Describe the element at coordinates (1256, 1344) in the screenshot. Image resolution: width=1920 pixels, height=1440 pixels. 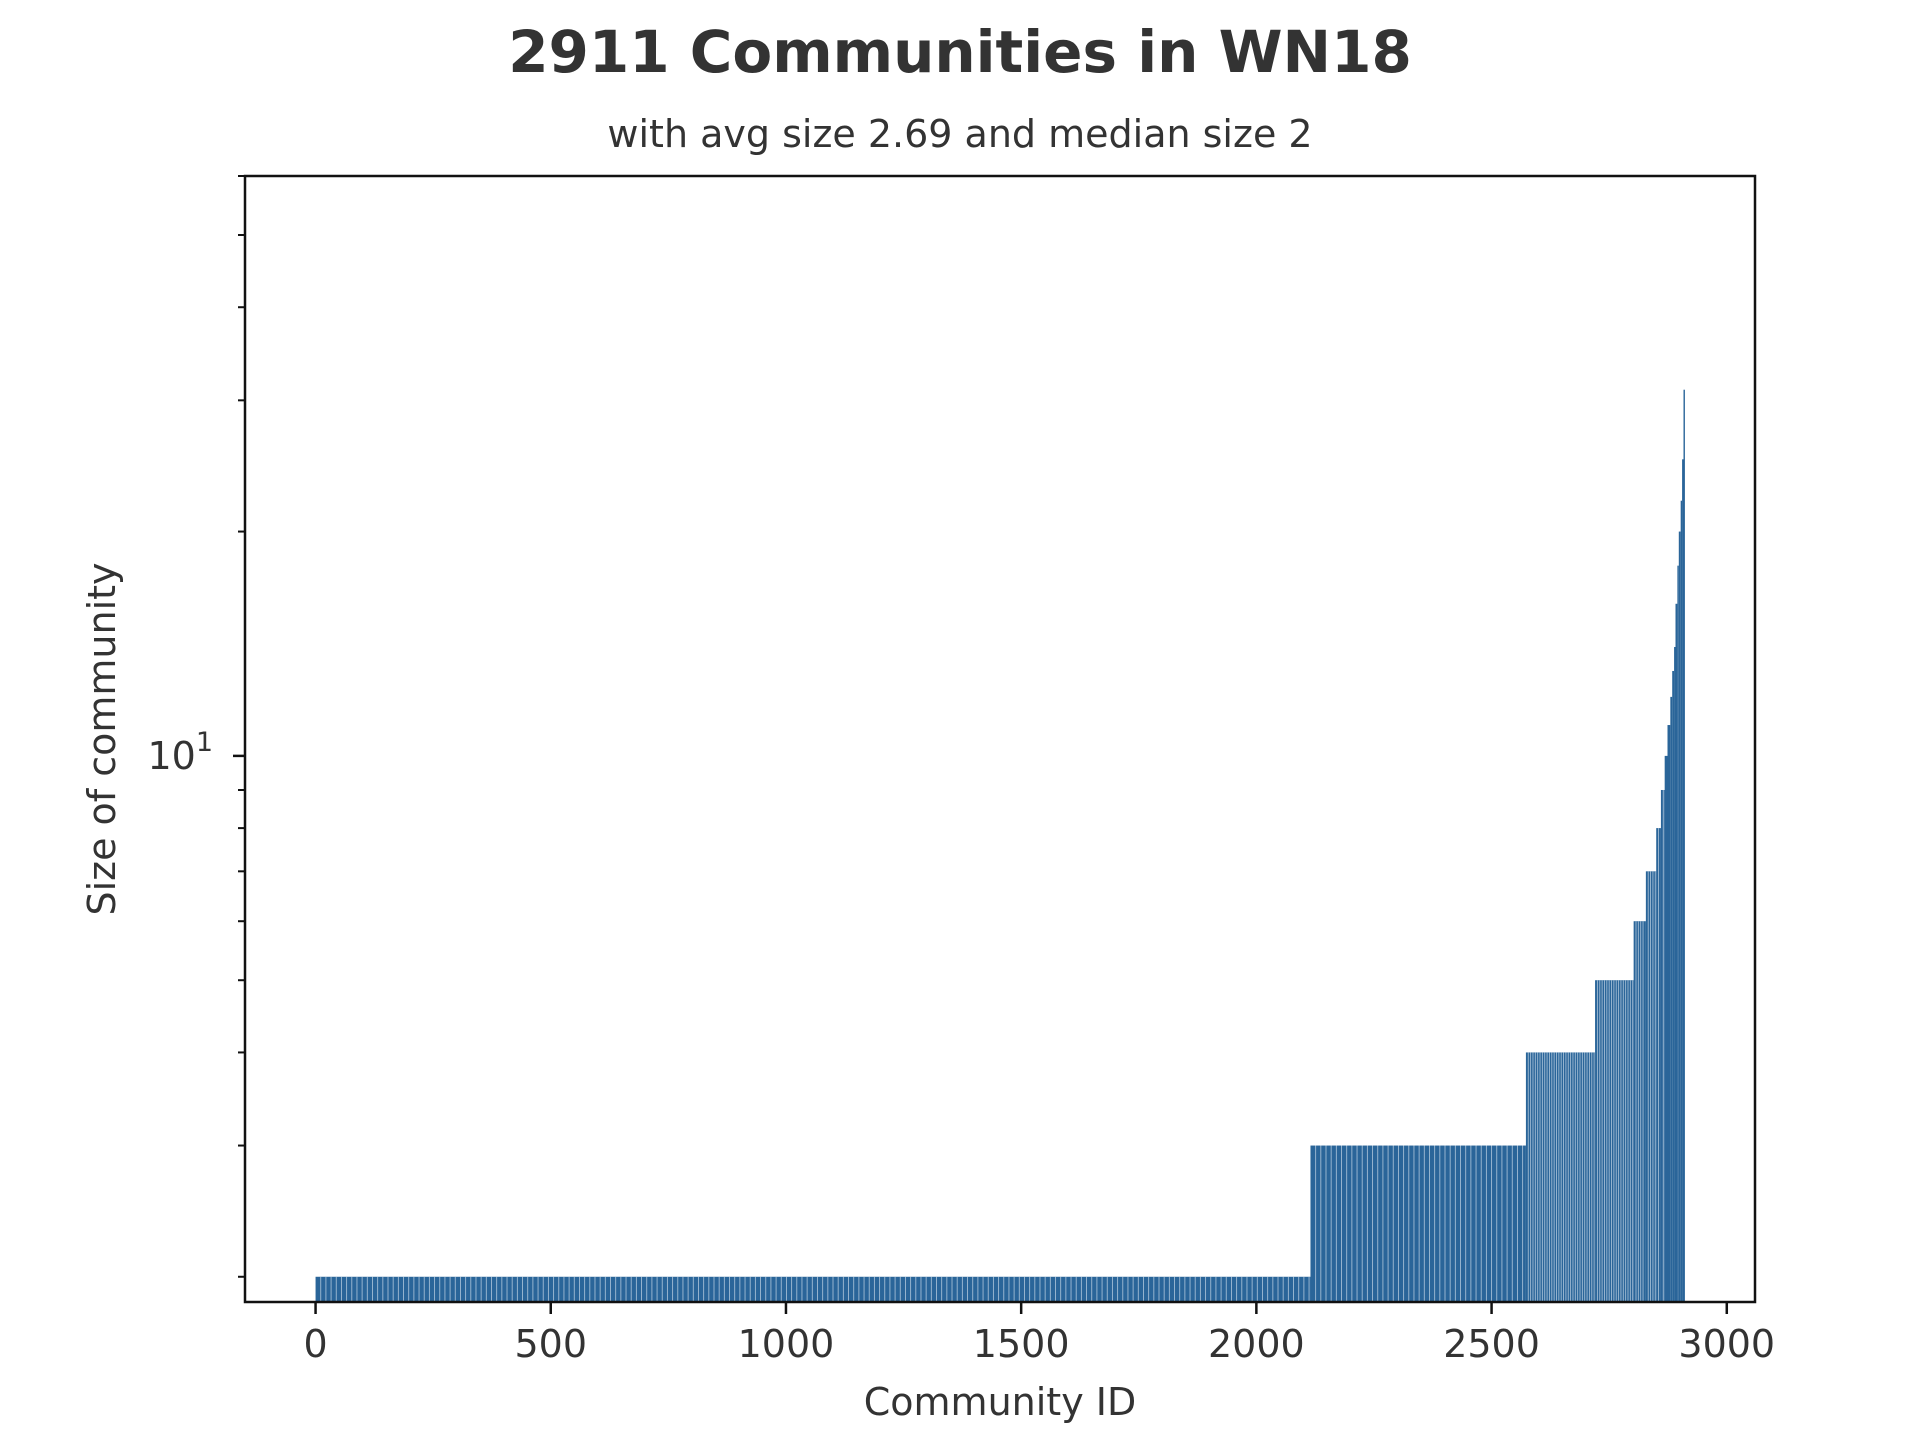
I see `x-tick-label: 2000` at that location.